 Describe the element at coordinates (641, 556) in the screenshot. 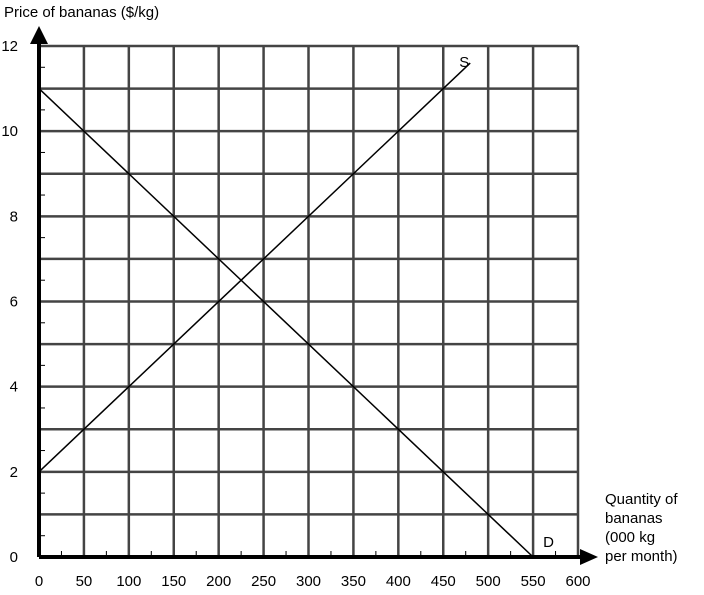

I see `x-axis-title-line-4: per month)` at that location.